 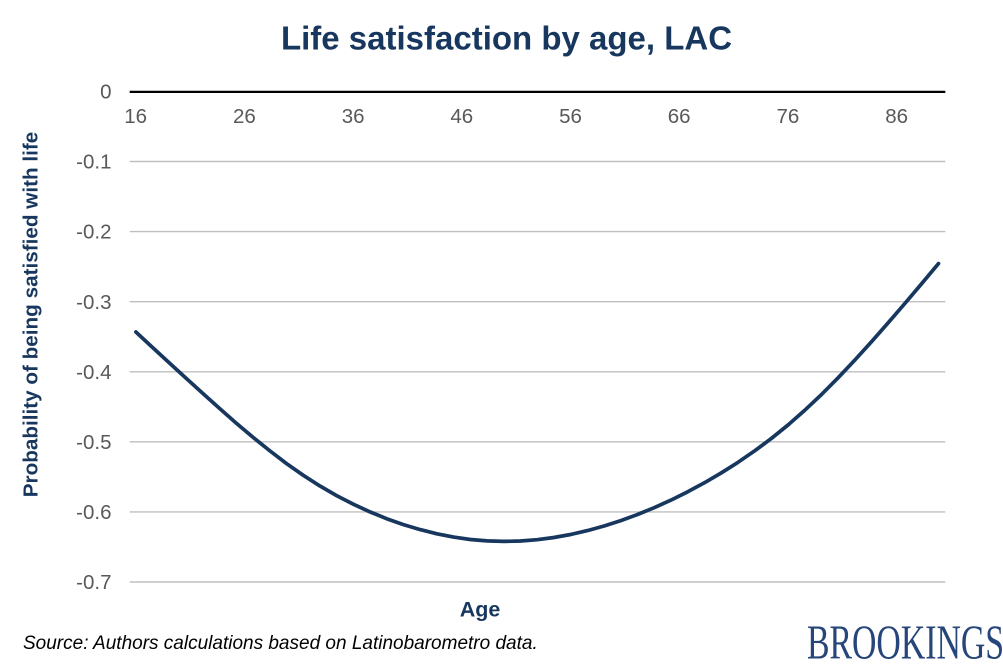 I want to click on svg-text: Life satisfaction by age, LAC, so click(x=506, y=37).